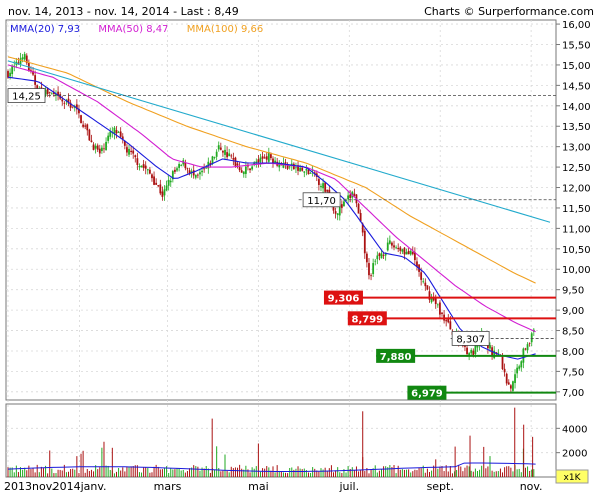  Describe the element at coordinates (258, 486) in the screenshot. I see `date-label: mai` at that location.